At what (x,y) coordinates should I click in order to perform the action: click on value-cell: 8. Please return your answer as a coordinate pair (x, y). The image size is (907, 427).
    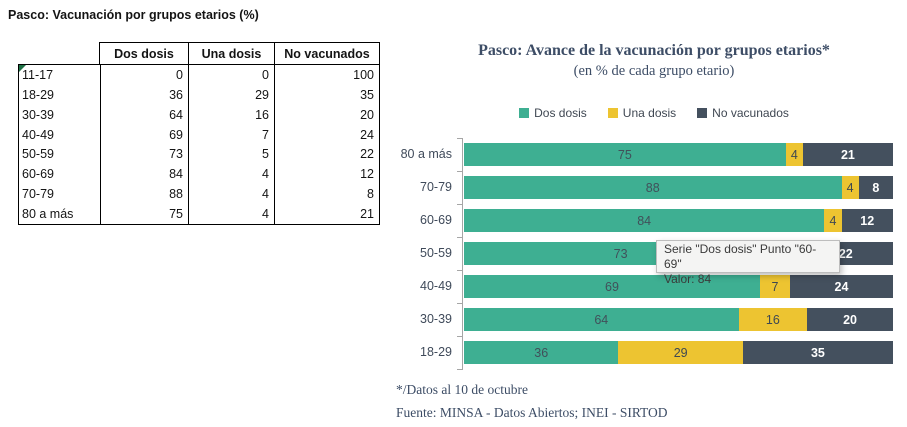
    Looking at the image, I should click on (370, 194).